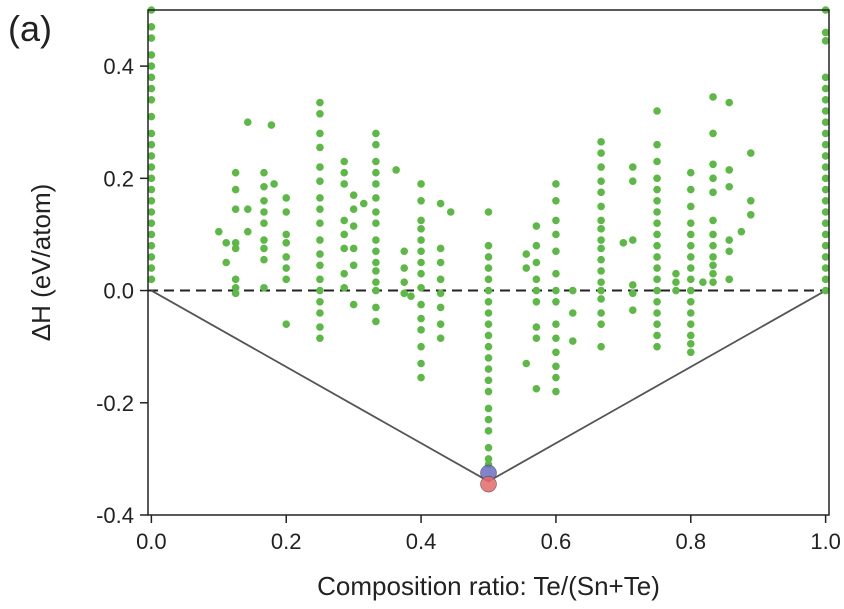  What do you see at coordinates (286, 541) in the screenshot?
I see `x-tick-label: 0.2` at bounding box center [286, 541].